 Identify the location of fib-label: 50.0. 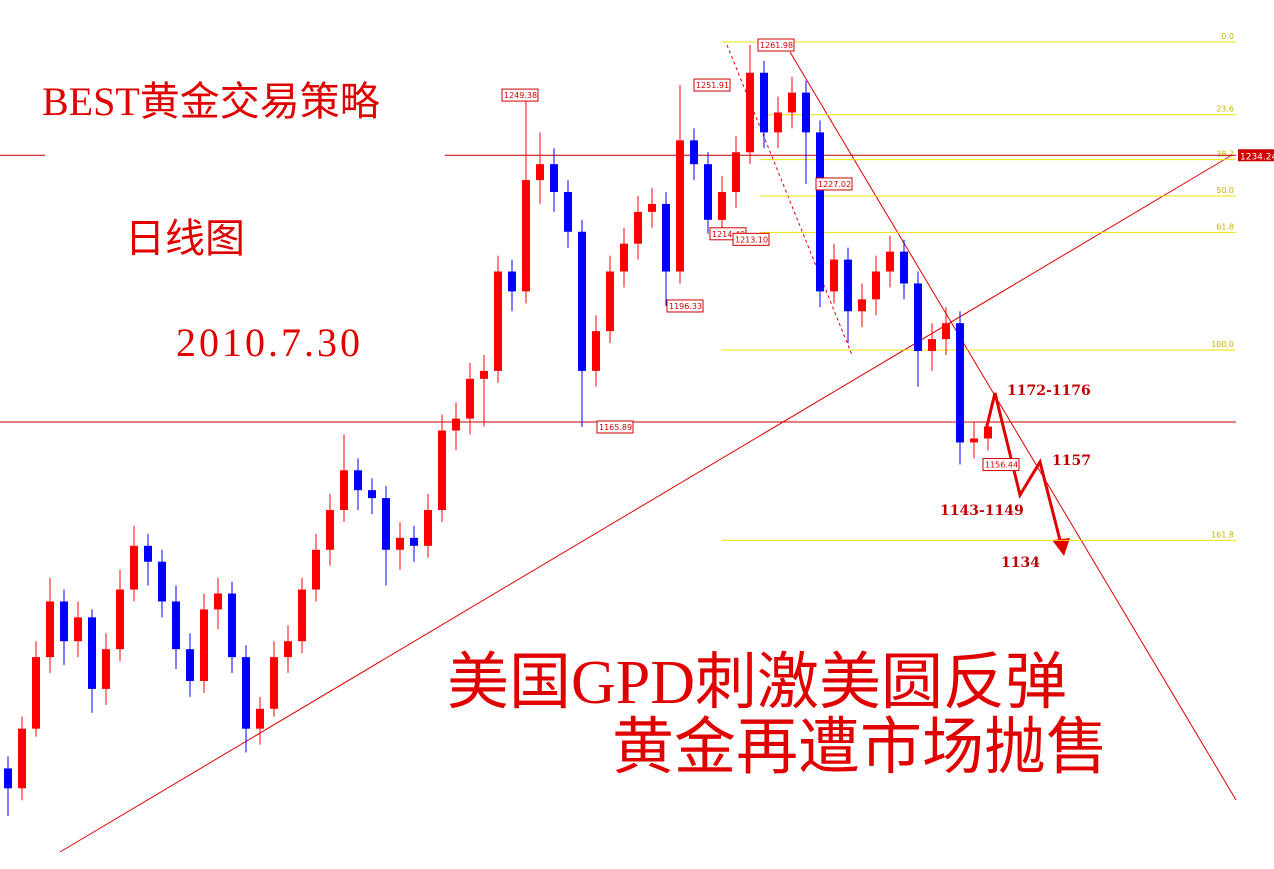
(1225, 190).